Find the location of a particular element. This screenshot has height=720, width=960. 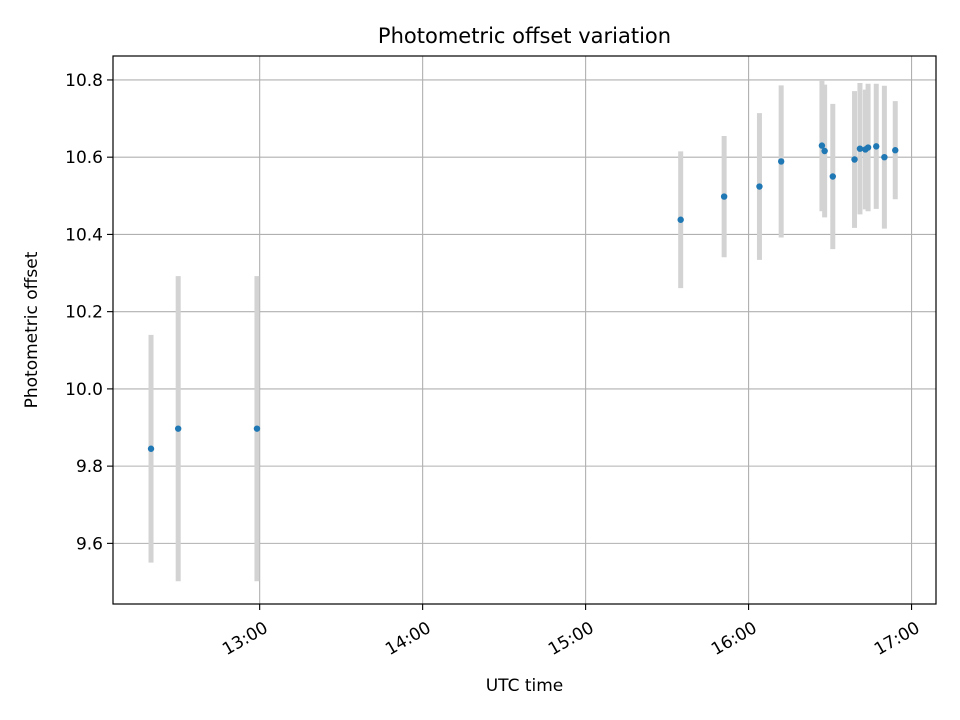

y-tick-label: 9.8 is located at coordinates (89, 467).